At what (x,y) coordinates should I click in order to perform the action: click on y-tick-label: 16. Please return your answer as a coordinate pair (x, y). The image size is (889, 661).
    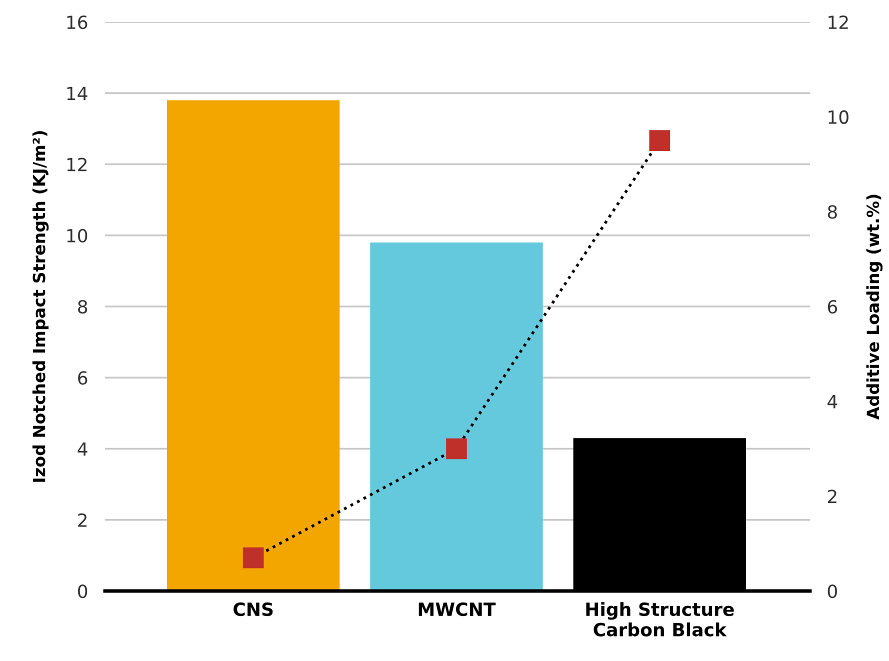
    Looking at the image, I should click on (77, 22).